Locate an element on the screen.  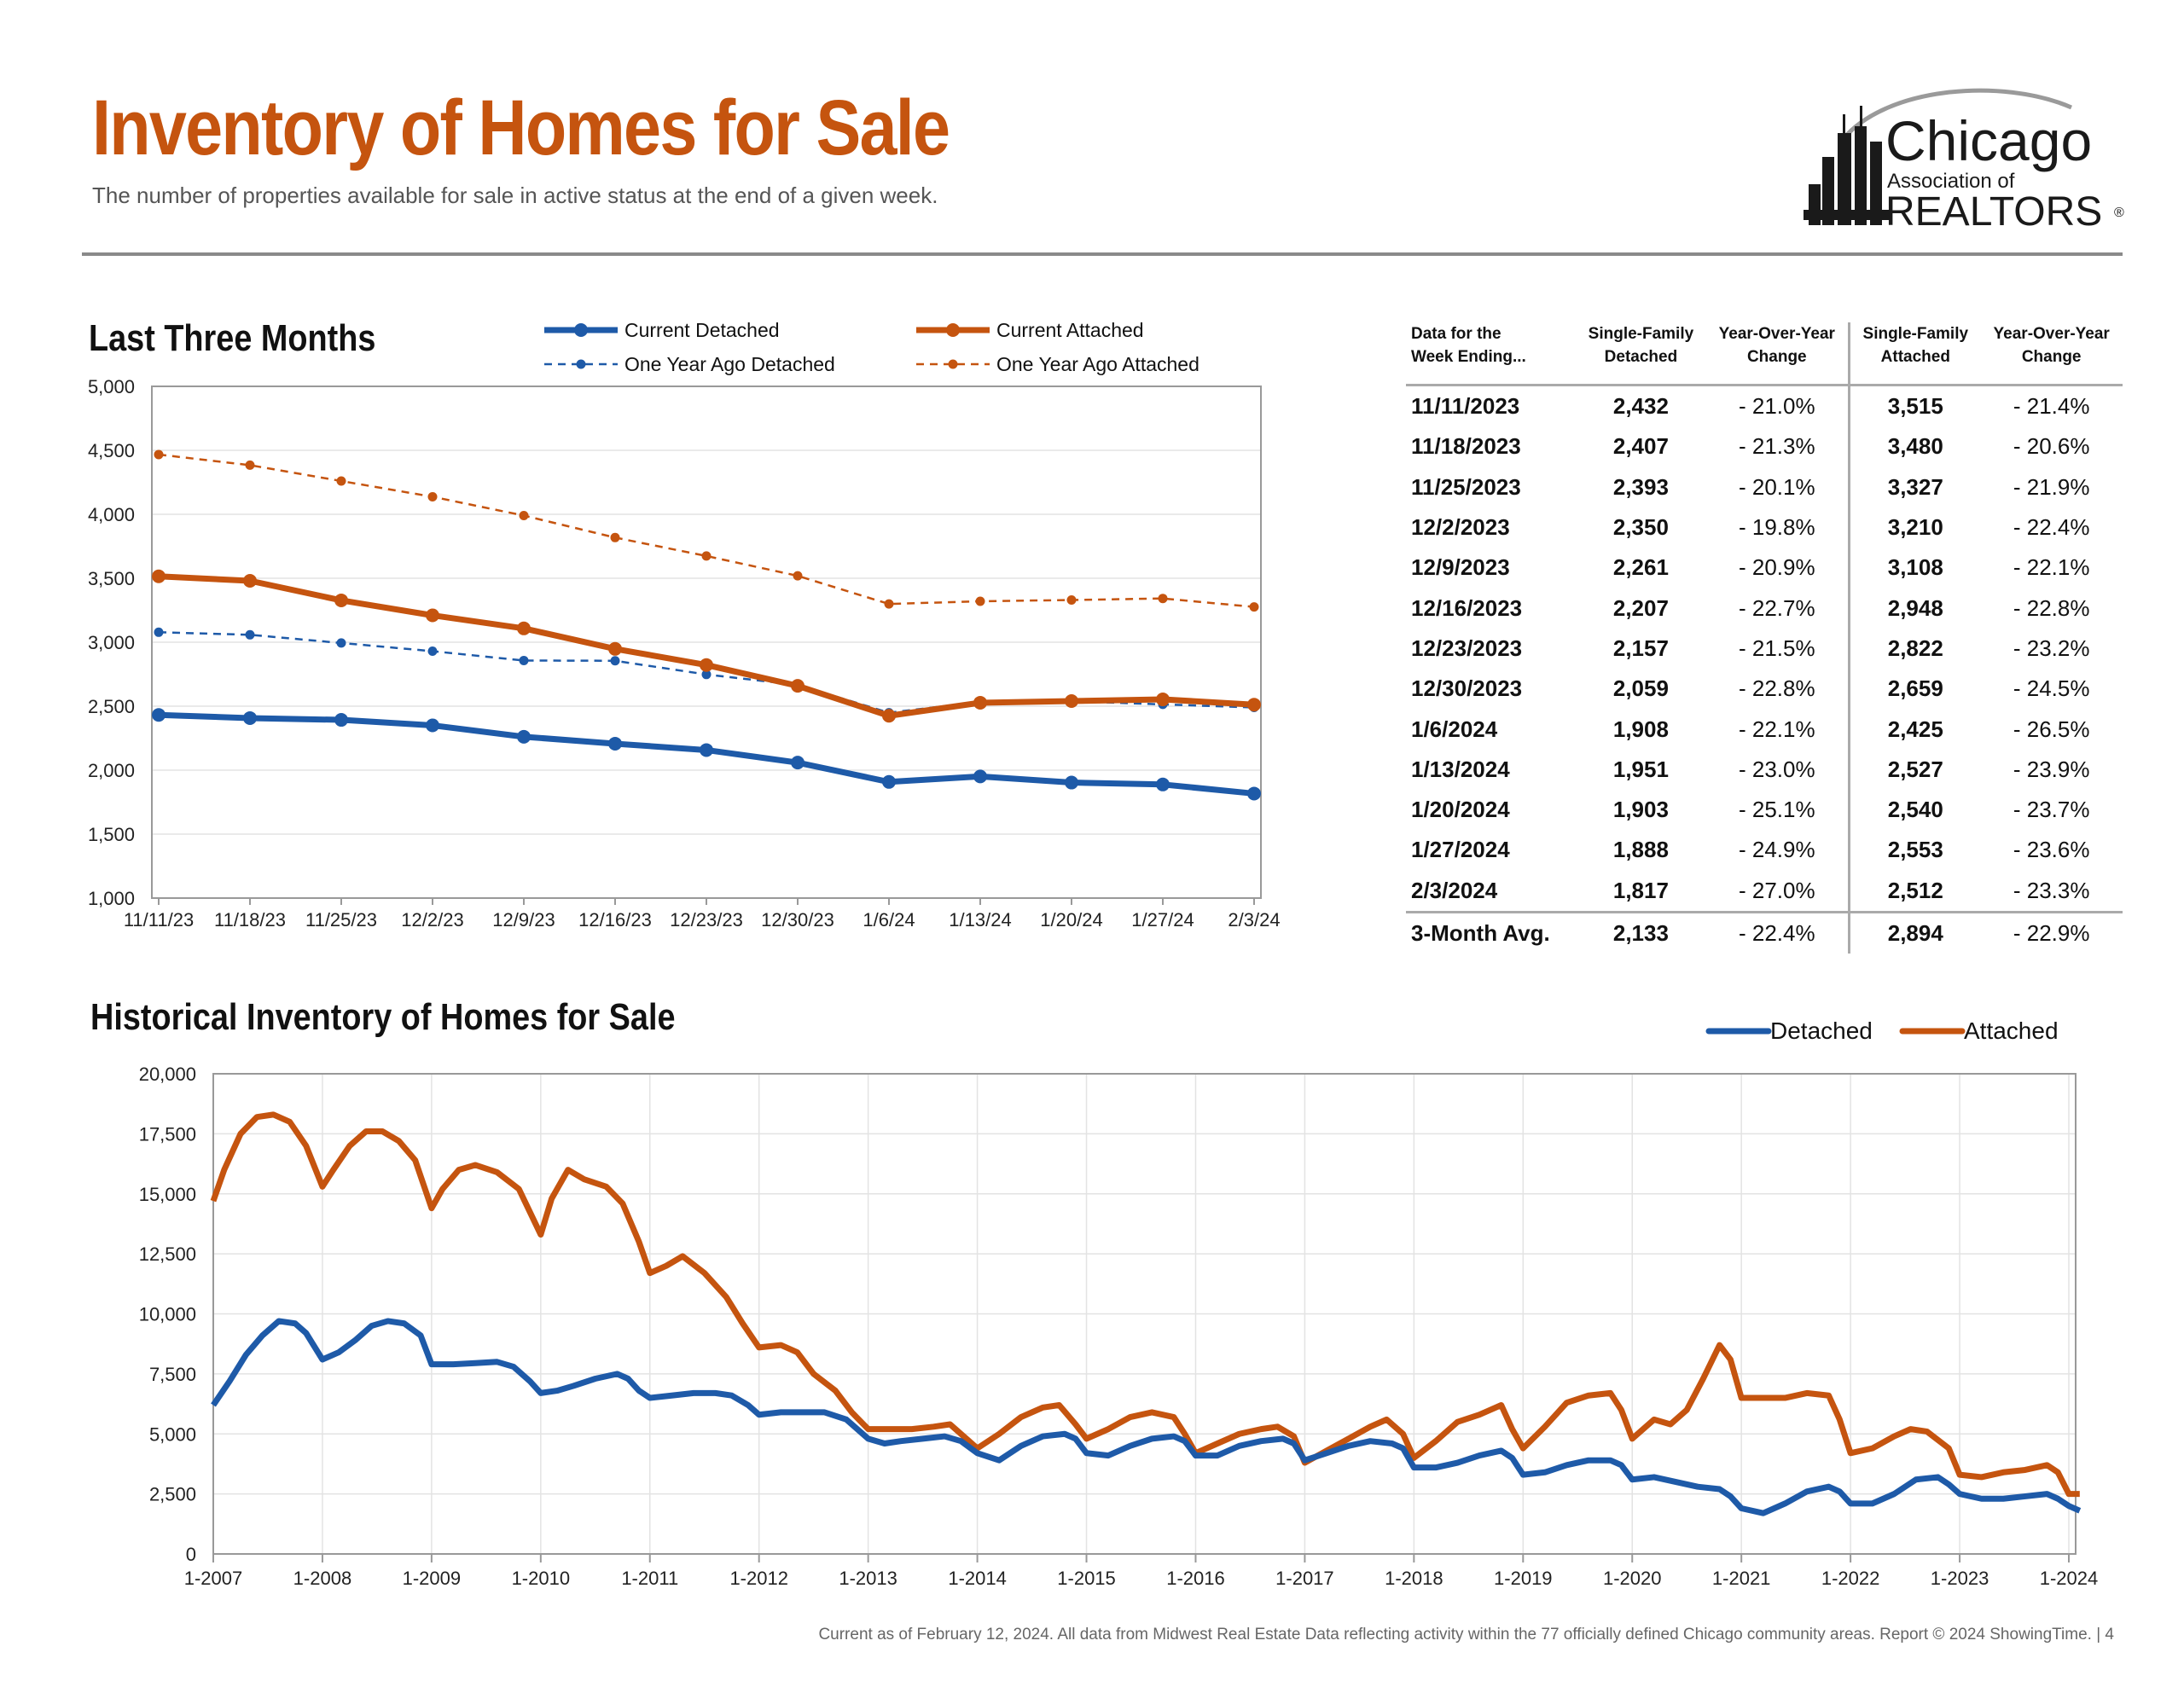
legend-label: Current Detached is located at coordinates (702, 330).